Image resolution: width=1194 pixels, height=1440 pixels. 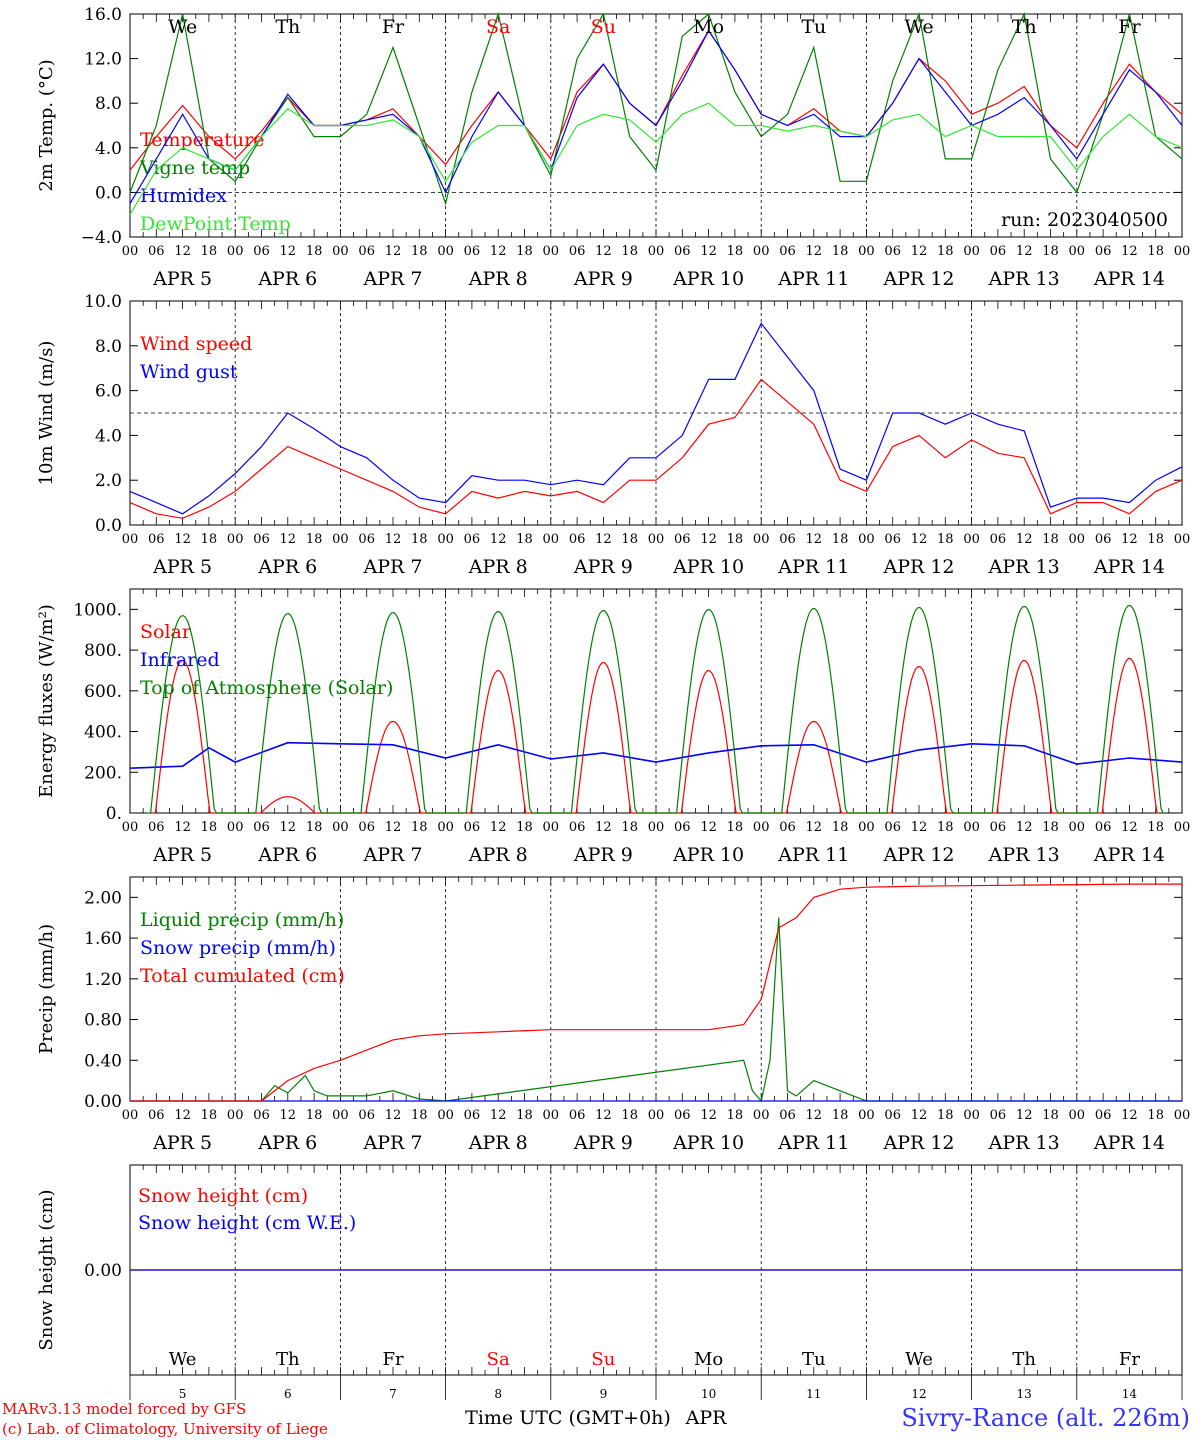 I want to click on day-name: Sa, so click(x=498, y=27).